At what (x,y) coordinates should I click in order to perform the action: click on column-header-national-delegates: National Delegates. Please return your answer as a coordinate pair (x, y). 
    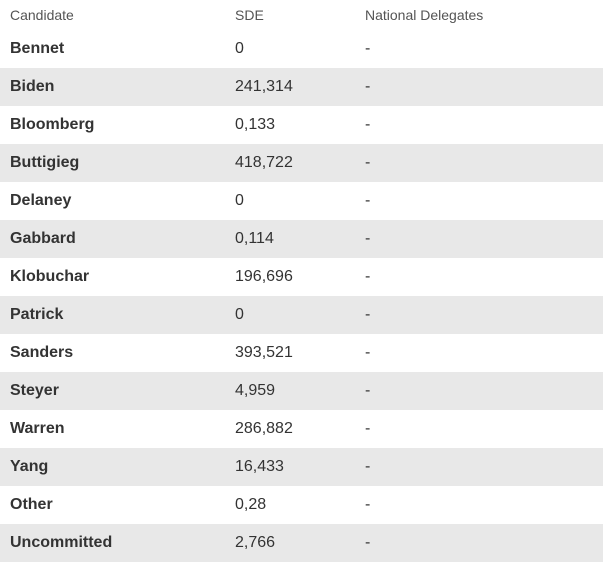
    Looking at the image, I should click on (484, 15).